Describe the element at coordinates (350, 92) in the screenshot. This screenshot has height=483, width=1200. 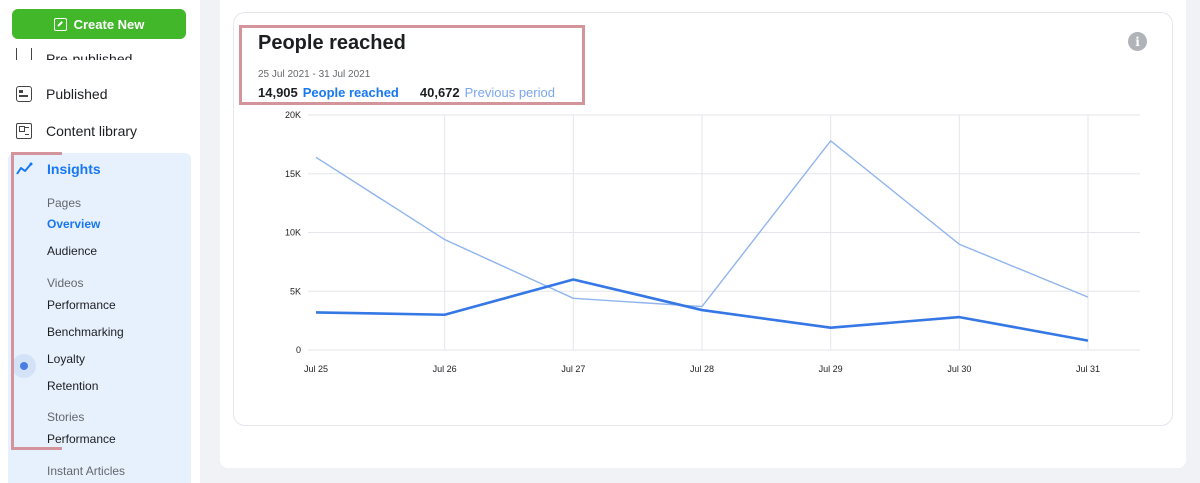
I see `current-legend-label: People reached` at that location.